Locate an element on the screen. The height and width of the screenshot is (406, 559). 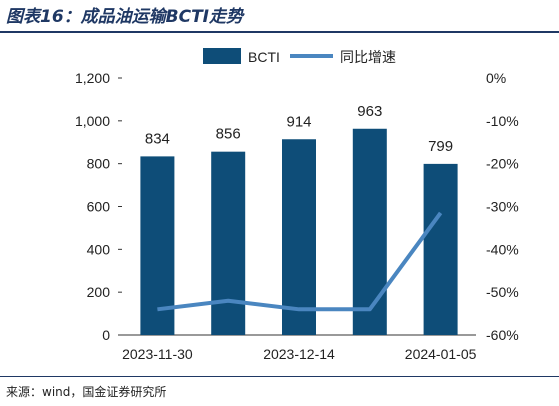
right-tick-label: -30% is located at coordinates (502, 207).